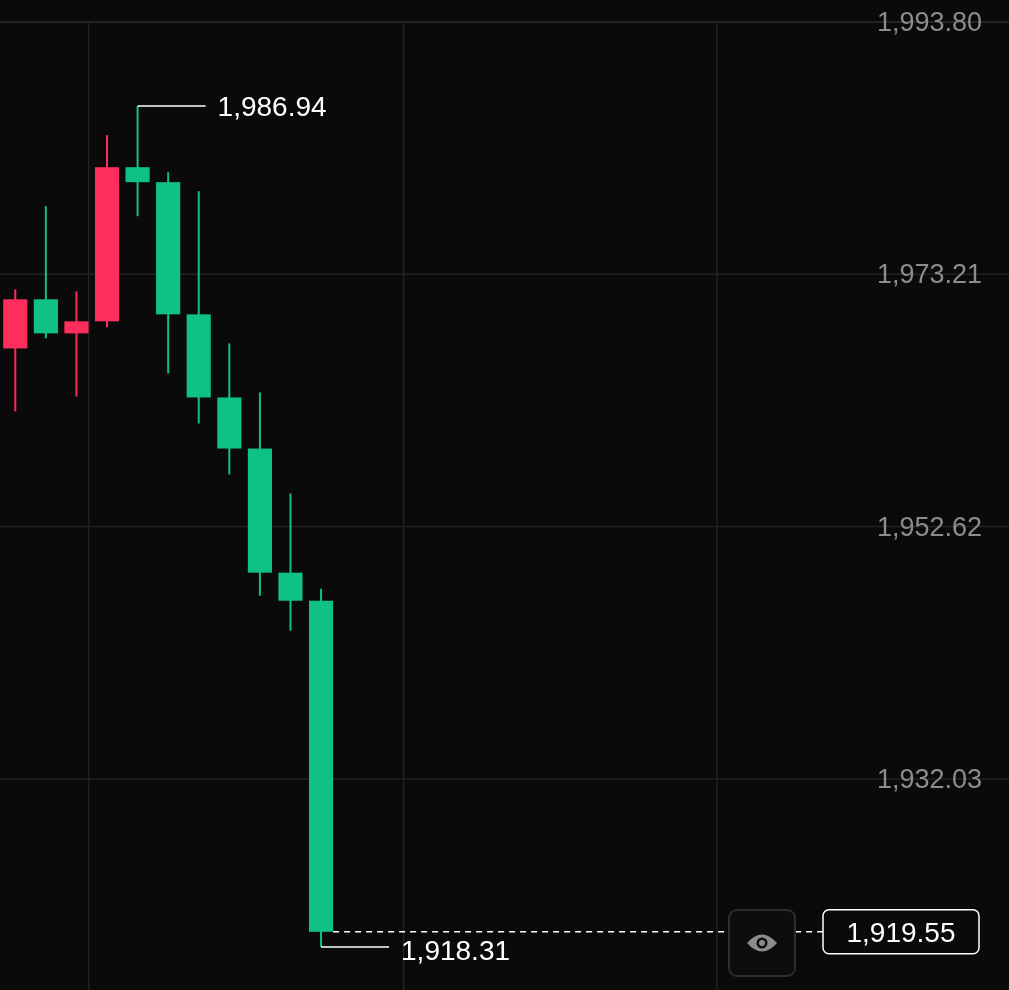 This screenshot has width=1009, height=990. Describe the element at coordinates (929, 779) in the screenshot. I see `y-tick-label: 1,932.03` at that location.